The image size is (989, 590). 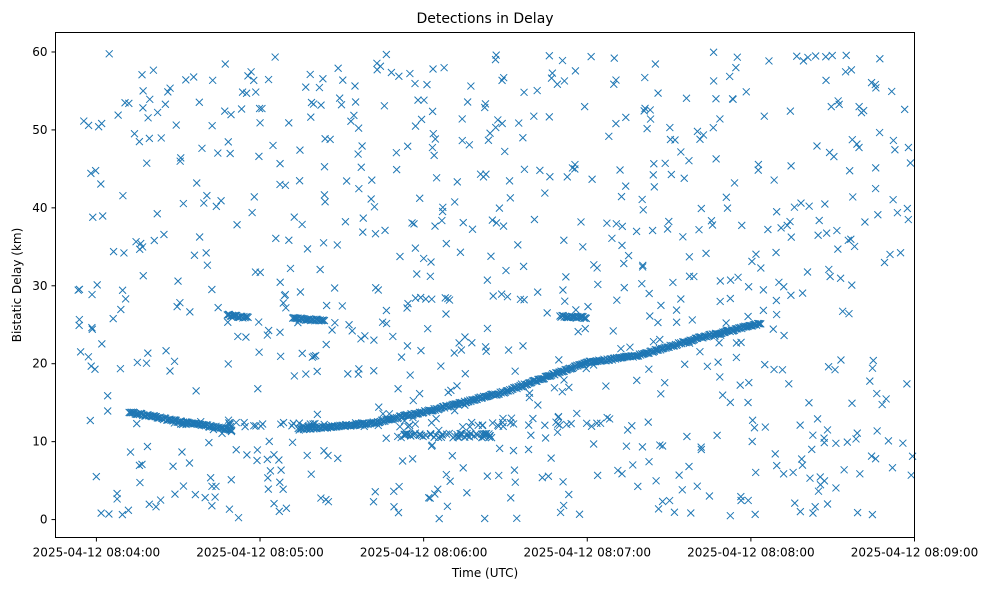 I want to click on y-tick-label-0: 0, so click(x=44, y=520).